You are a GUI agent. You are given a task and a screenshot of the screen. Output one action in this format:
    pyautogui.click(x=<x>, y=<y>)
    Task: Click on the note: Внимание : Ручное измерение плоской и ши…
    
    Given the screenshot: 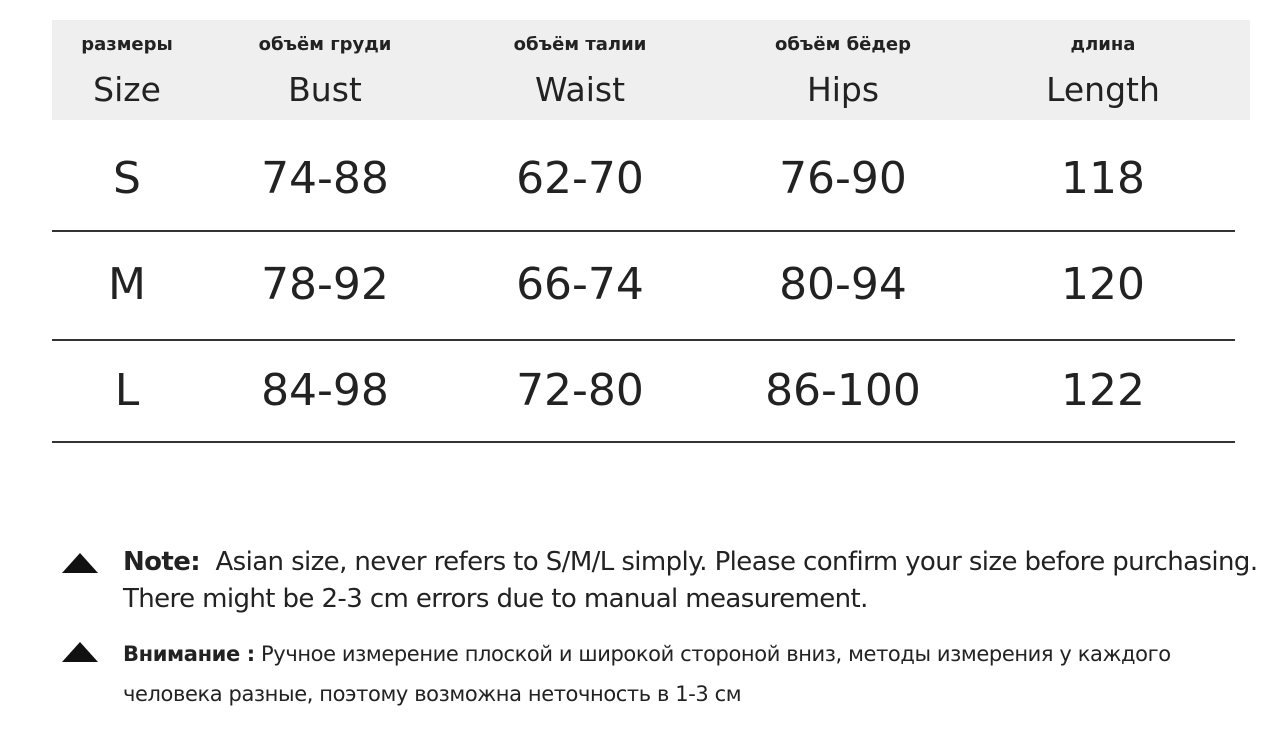 What is the action you would take?
    pyautogui.click(x=693, y=674)
    